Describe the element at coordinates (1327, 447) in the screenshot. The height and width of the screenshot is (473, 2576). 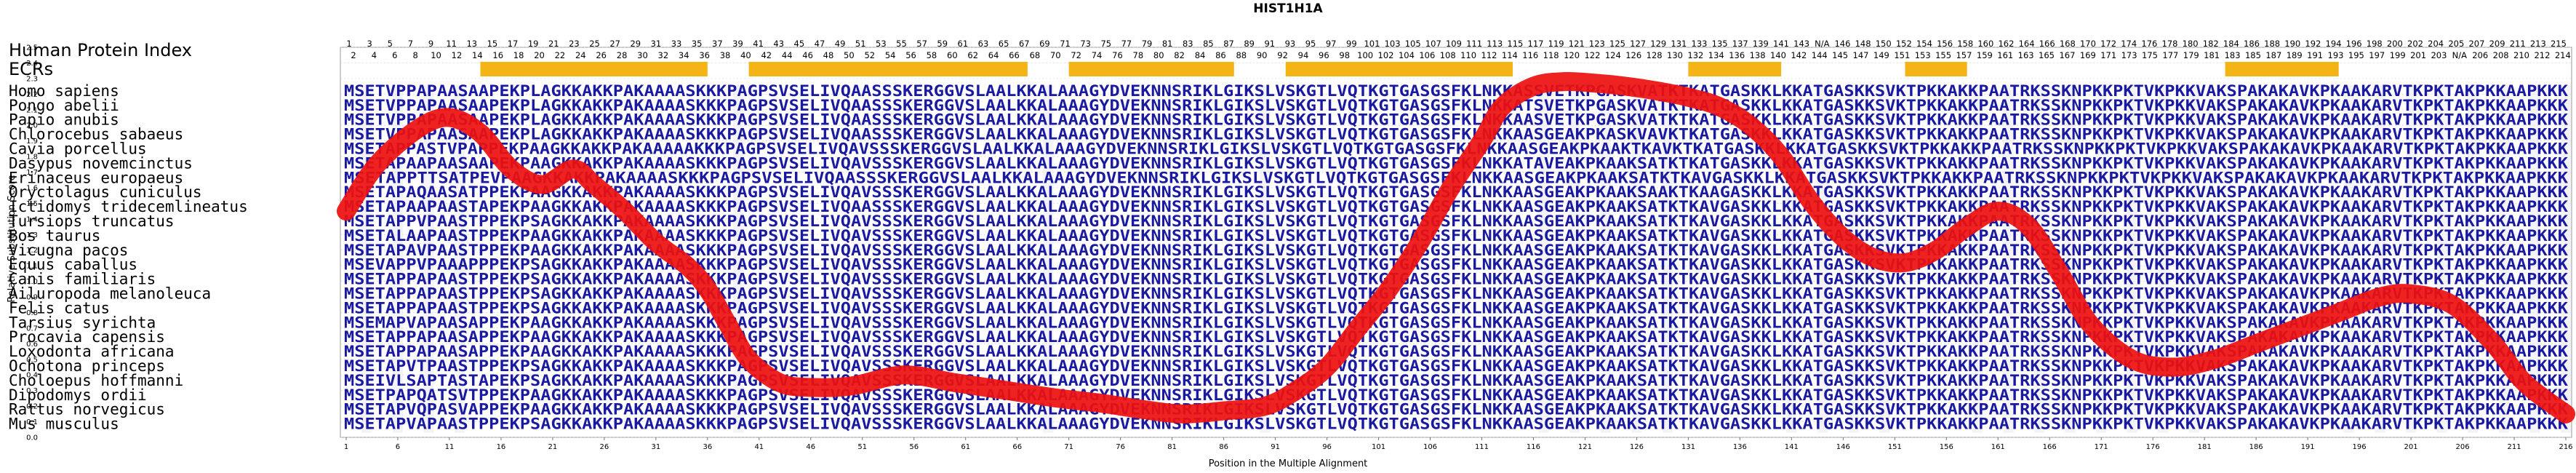
I see `x-tick-label: 96` at that location.